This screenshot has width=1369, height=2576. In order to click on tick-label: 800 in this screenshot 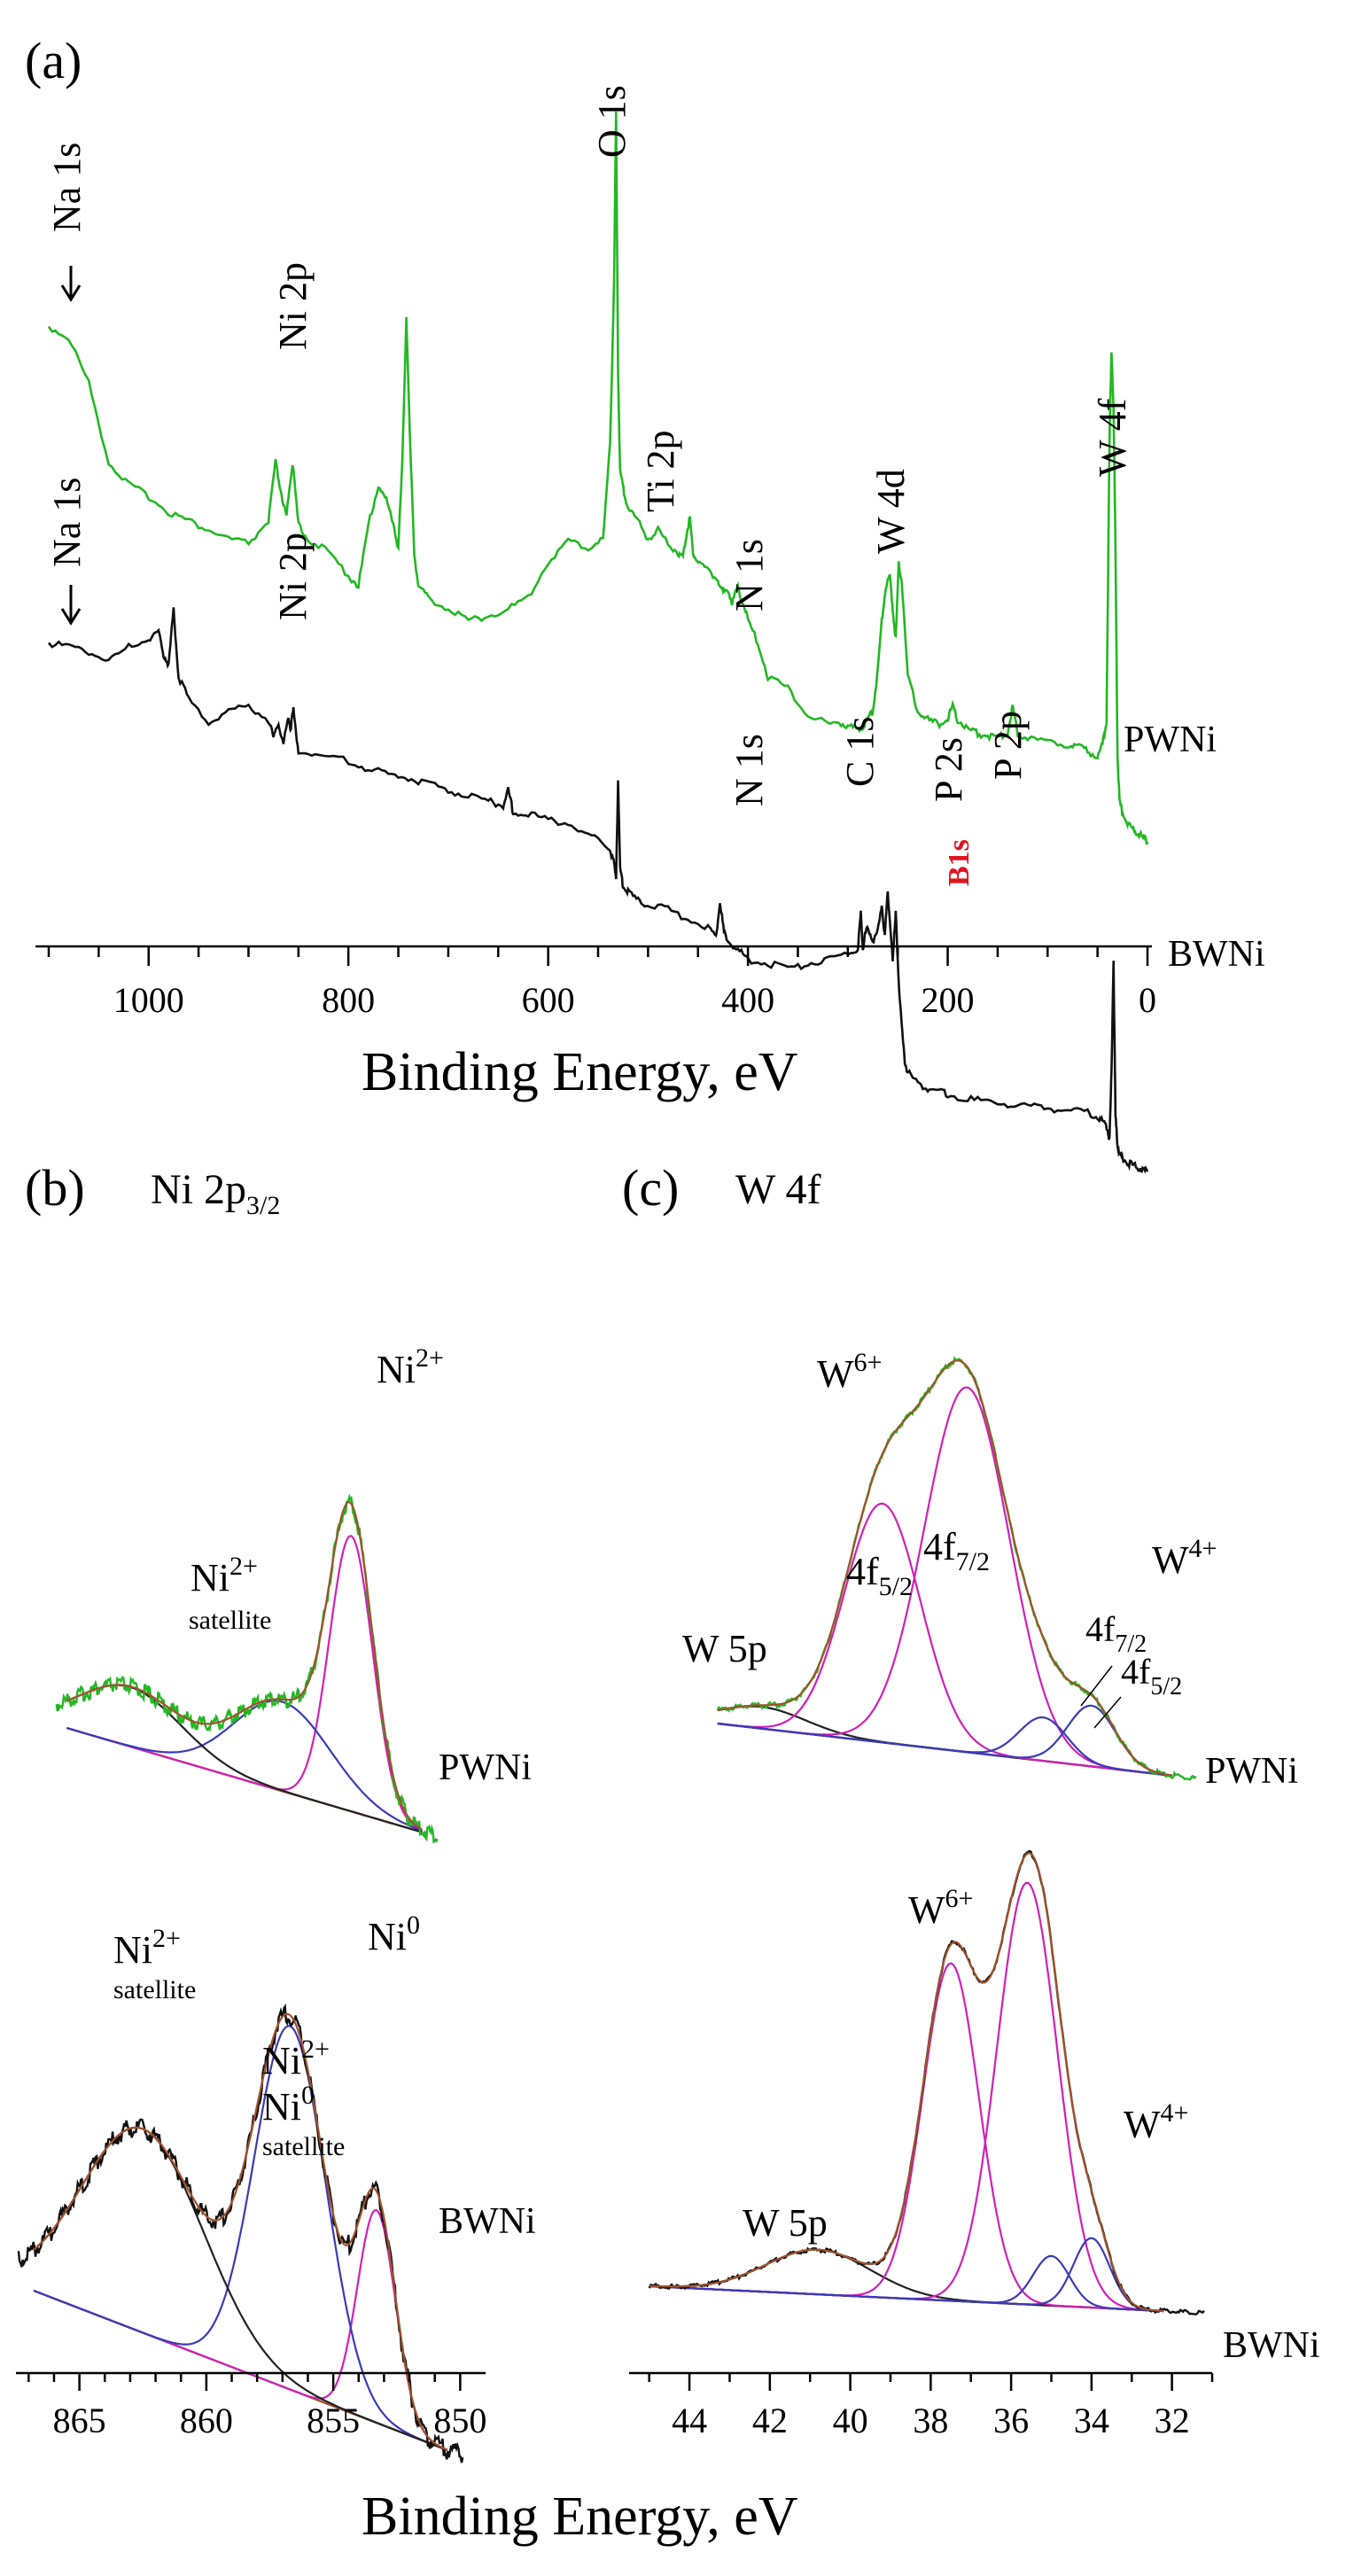, I will do `click(348, 1000)`.